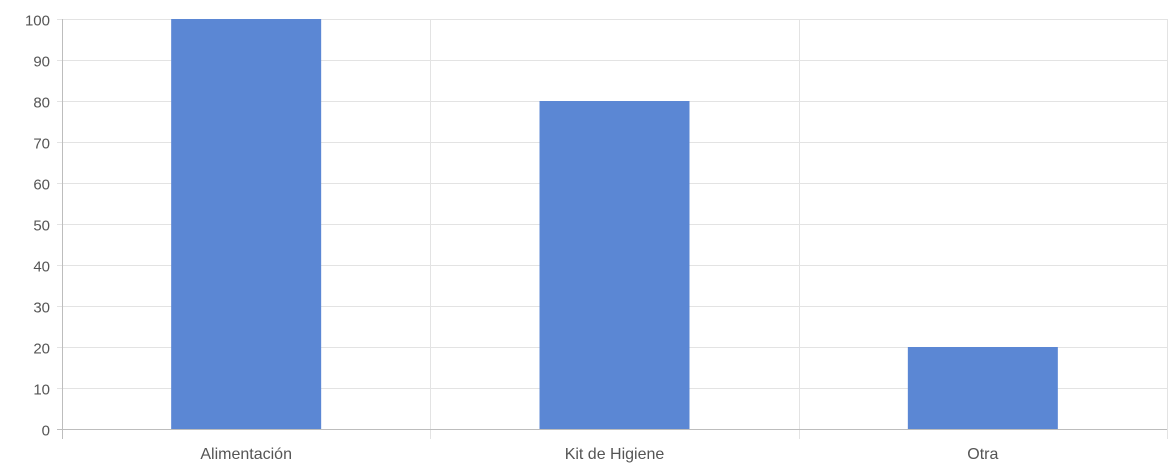 This screenshot has width=1171, height=469. I want to click on y-tick-label: 50, so click(41, 226).